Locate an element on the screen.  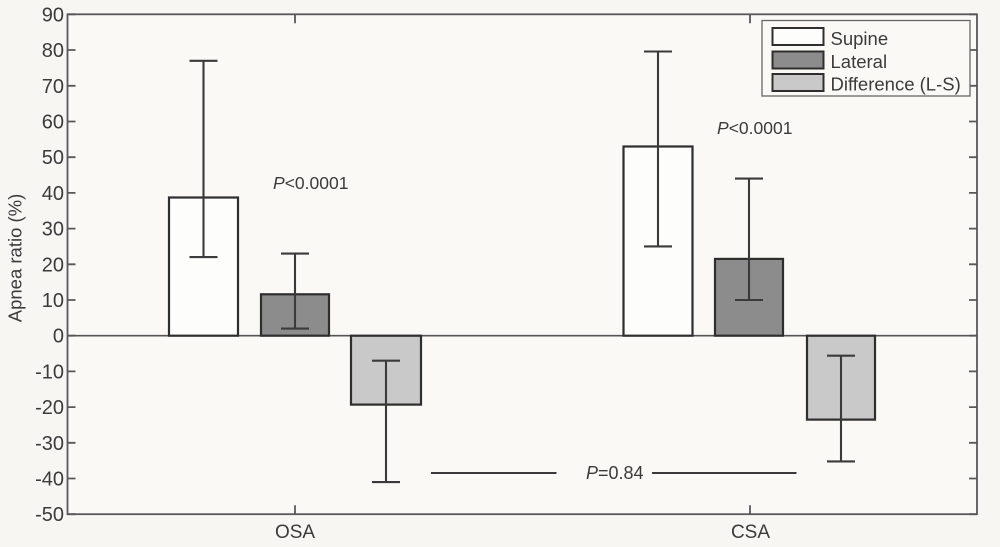
svg-text: -50 is located at coordinates (49, 515).